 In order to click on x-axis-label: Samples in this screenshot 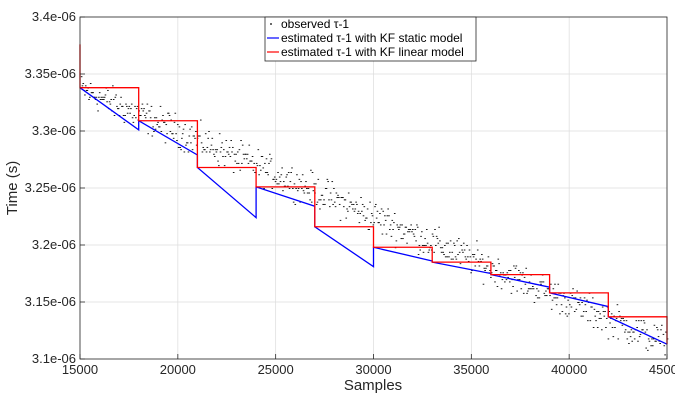, I will do `click(373, 385)`.